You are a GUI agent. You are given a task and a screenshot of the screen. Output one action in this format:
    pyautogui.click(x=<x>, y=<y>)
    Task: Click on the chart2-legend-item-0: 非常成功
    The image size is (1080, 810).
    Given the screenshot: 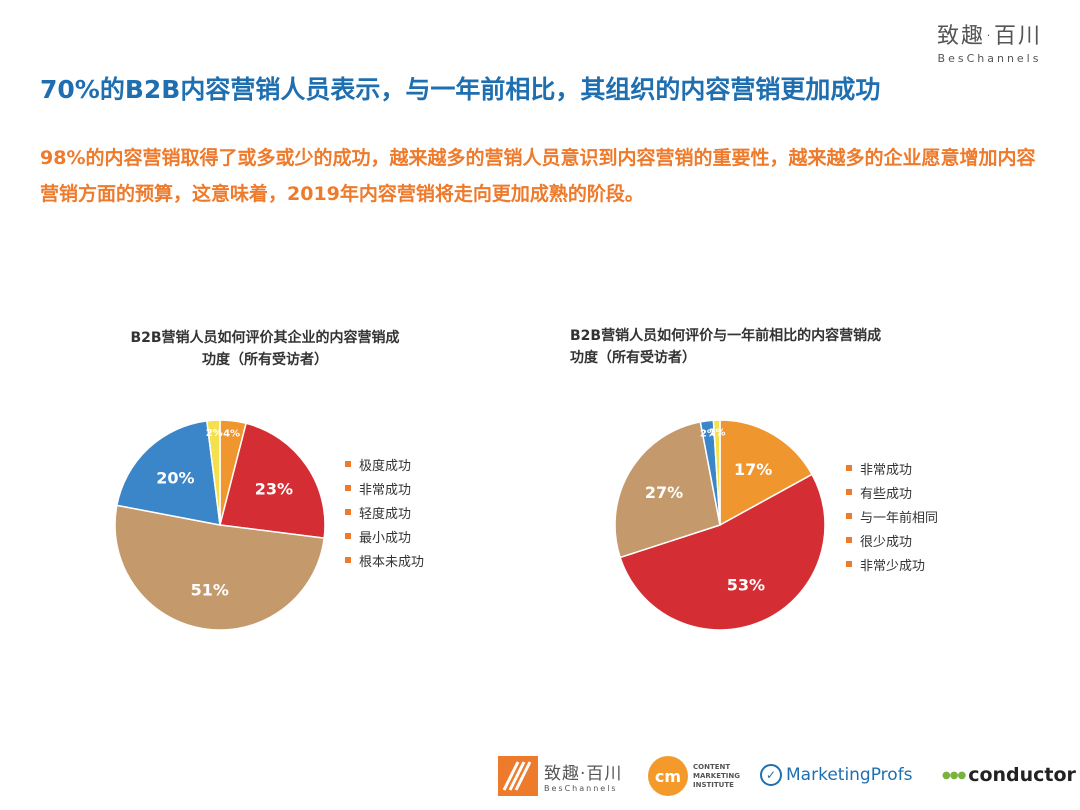 What is the action you would take?
    pyautogui.click(x=892, y=468)
    